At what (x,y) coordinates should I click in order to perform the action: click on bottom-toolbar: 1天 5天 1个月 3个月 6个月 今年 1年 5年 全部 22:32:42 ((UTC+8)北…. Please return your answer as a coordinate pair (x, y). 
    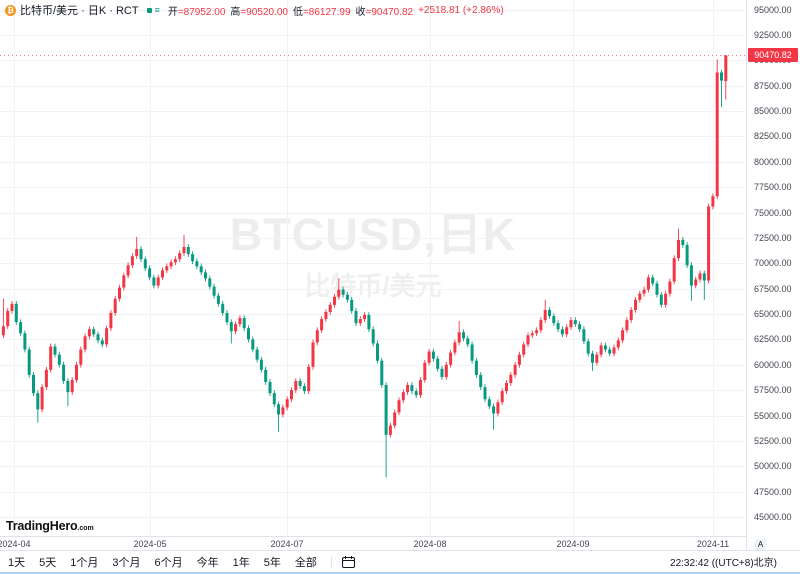
    Looking at the image, I should click on (400, 561).